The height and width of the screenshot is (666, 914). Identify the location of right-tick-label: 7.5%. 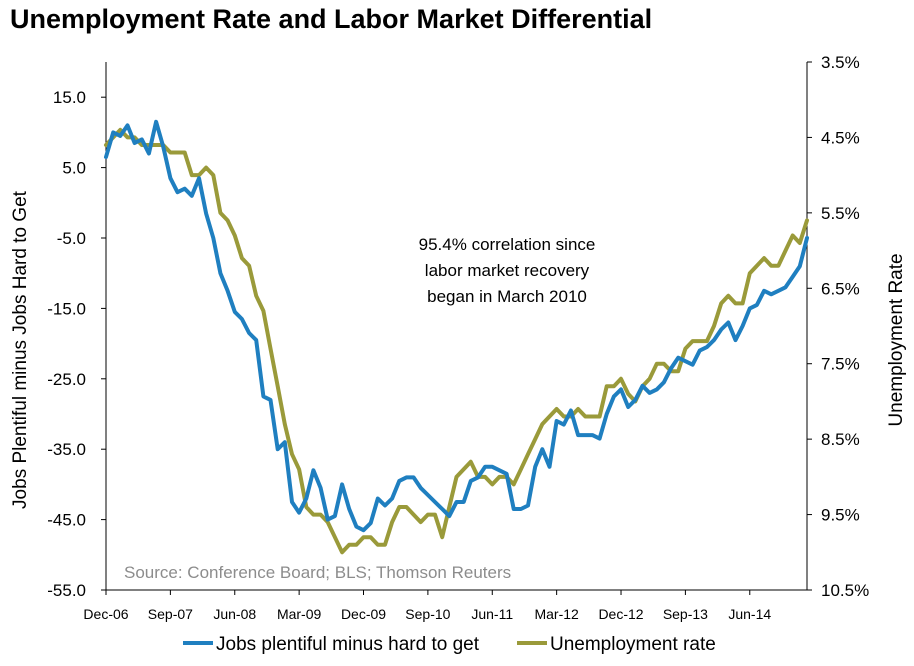
(840, 364).